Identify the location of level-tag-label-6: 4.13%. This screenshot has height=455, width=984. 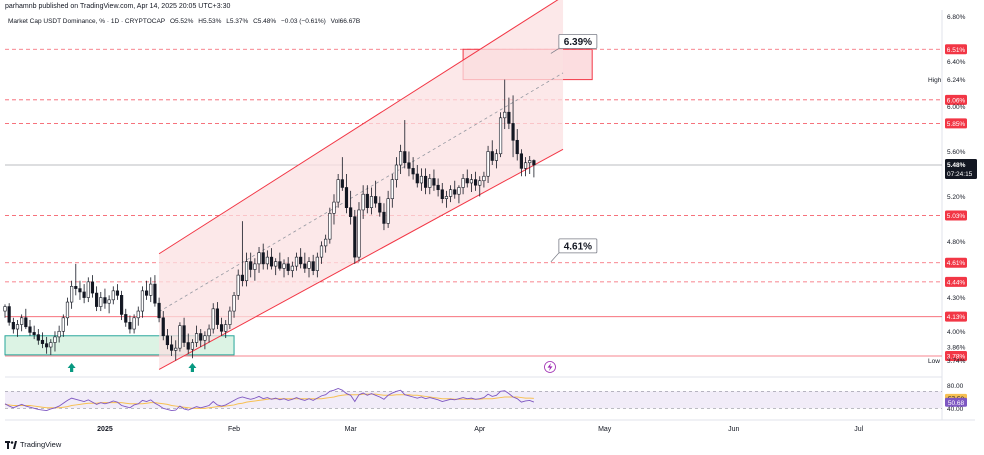
(956, 317).